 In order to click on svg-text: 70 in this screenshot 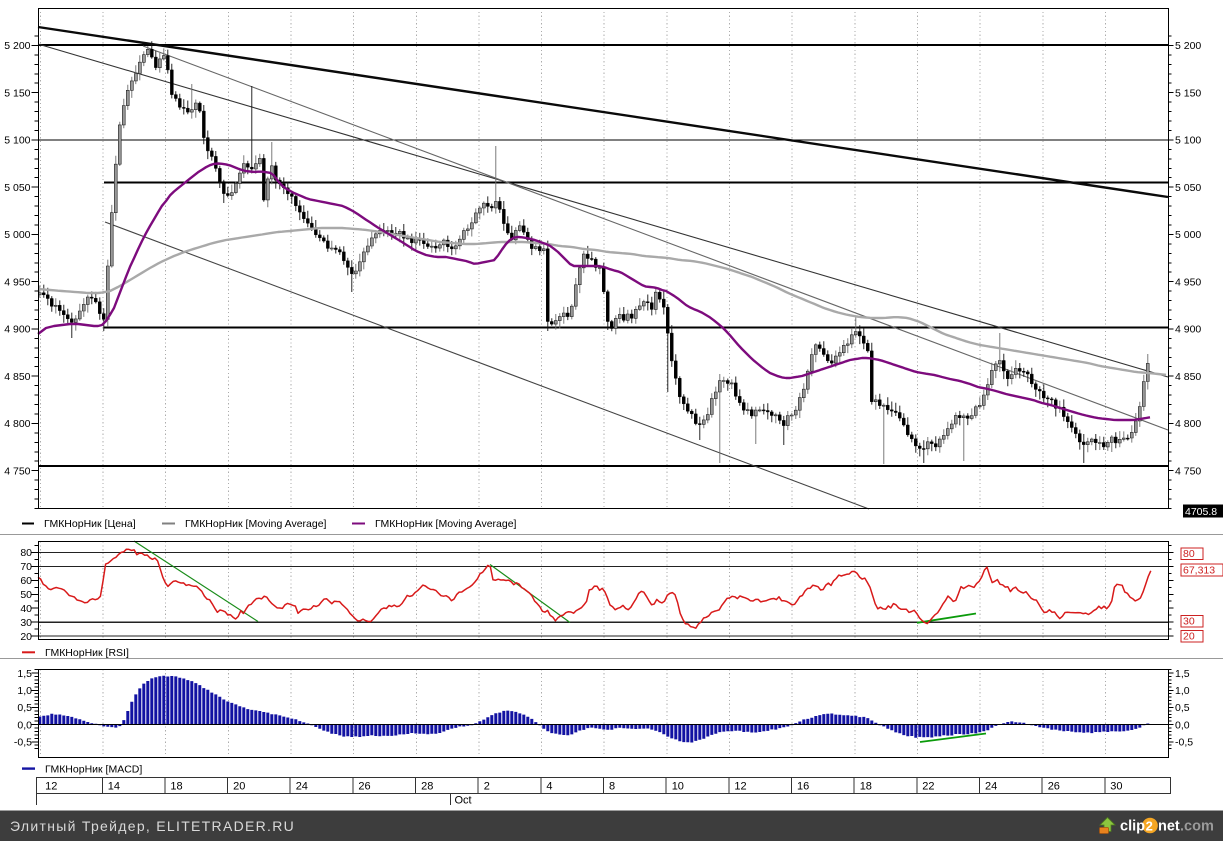, I will do `click(26, 567)`.